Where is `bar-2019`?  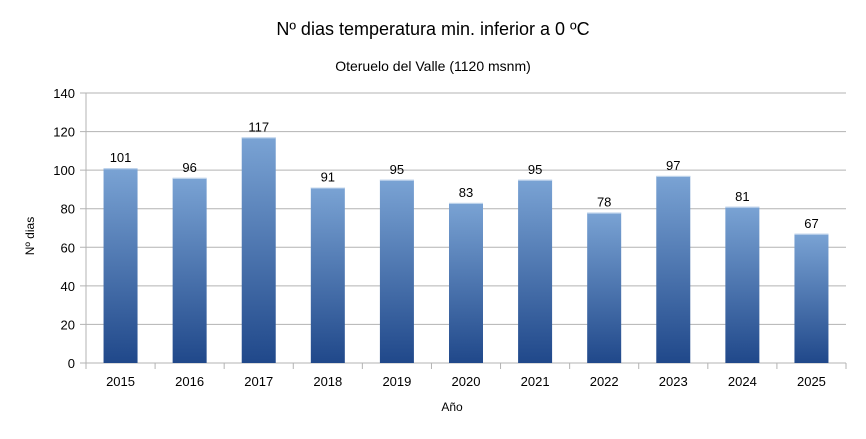 bar-2019 is located at coordinates (396, 271).